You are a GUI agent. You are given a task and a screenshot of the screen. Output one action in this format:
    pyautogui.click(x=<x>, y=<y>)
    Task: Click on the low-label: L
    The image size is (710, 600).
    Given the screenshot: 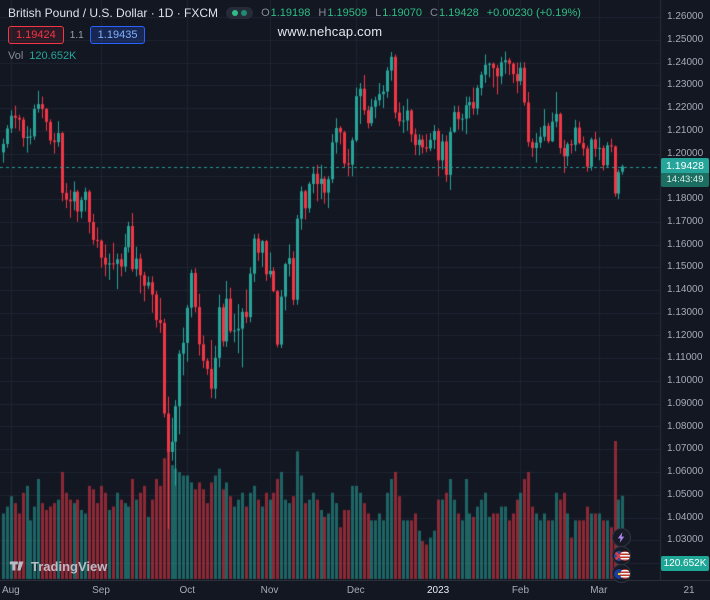 What is the action you would take?
    pyautogui.click(x=378, y=13)
    